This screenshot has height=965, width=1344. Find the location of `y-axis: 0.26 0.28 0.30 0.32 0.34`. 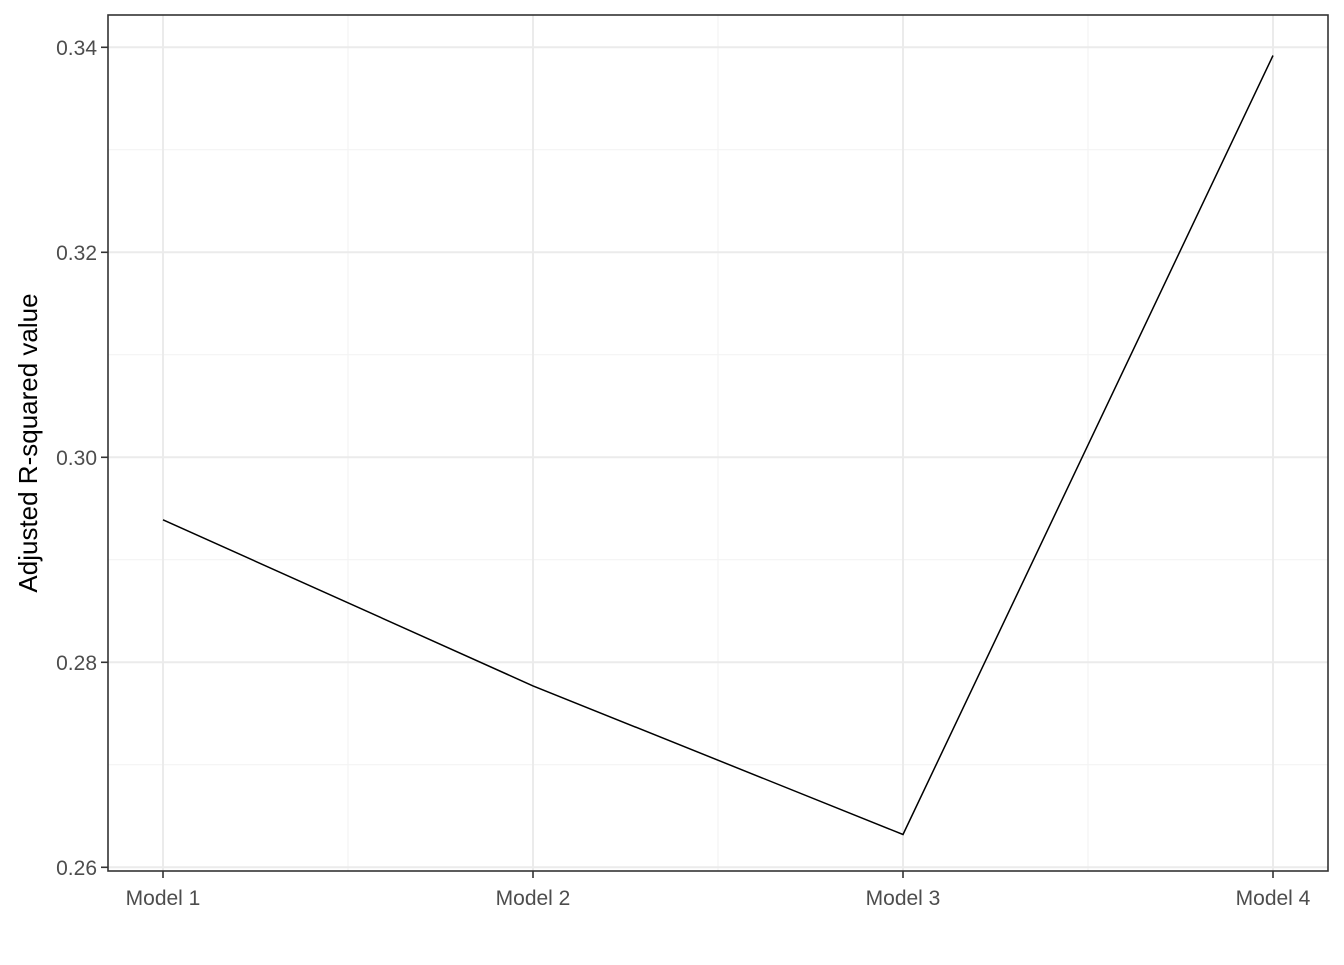

y-axis: 0.26 0.28 0.30 0.32 0.34 is located at coordinates (82, 458).